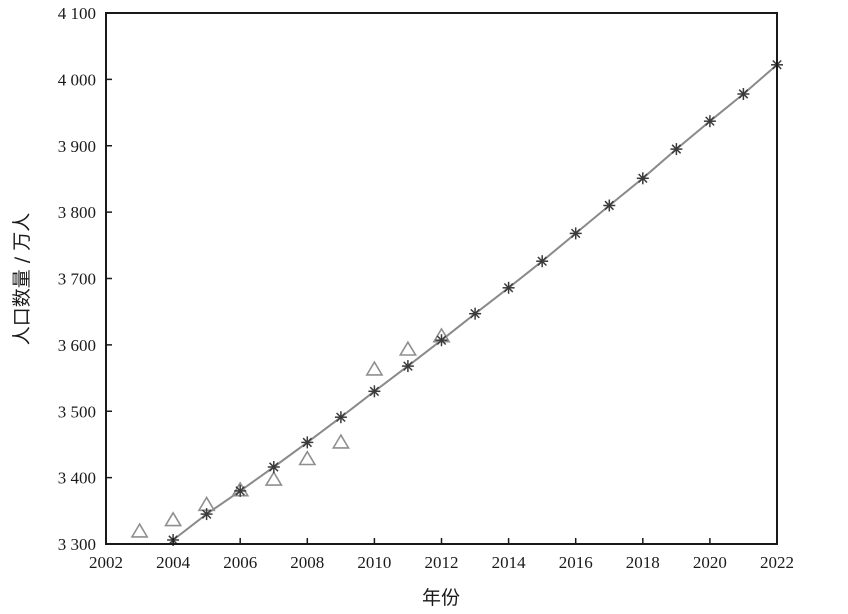  What do you see at coordinates (240, 562) in the screenshot?
I see `x-tick-label: 2006` at bounding box center [240, 562].